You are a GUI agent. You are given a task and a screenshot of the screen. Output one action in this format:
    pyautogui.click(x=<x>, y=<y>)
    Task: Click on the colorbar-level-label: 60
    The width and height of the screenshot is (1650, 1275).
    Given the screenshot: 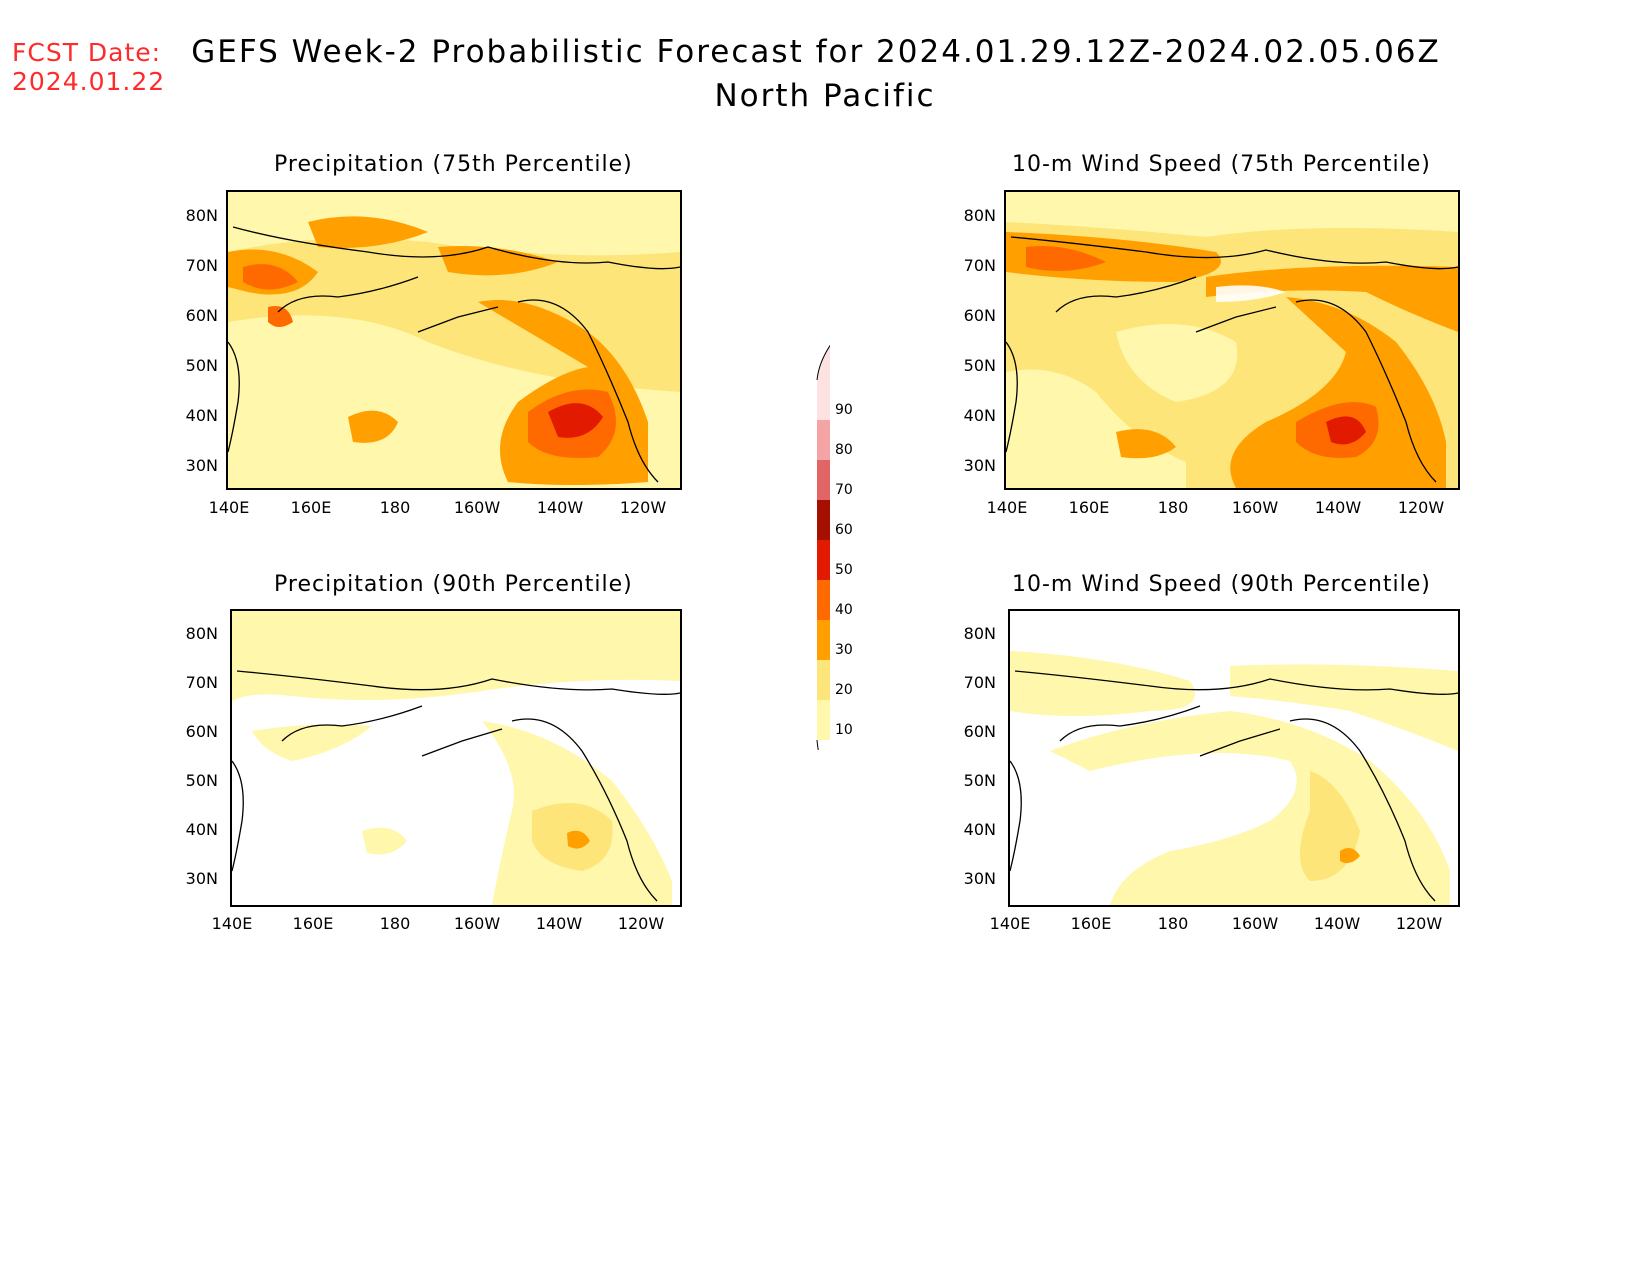 What is the action you would take?
    pyautogui.click(x=844, y=530)
    